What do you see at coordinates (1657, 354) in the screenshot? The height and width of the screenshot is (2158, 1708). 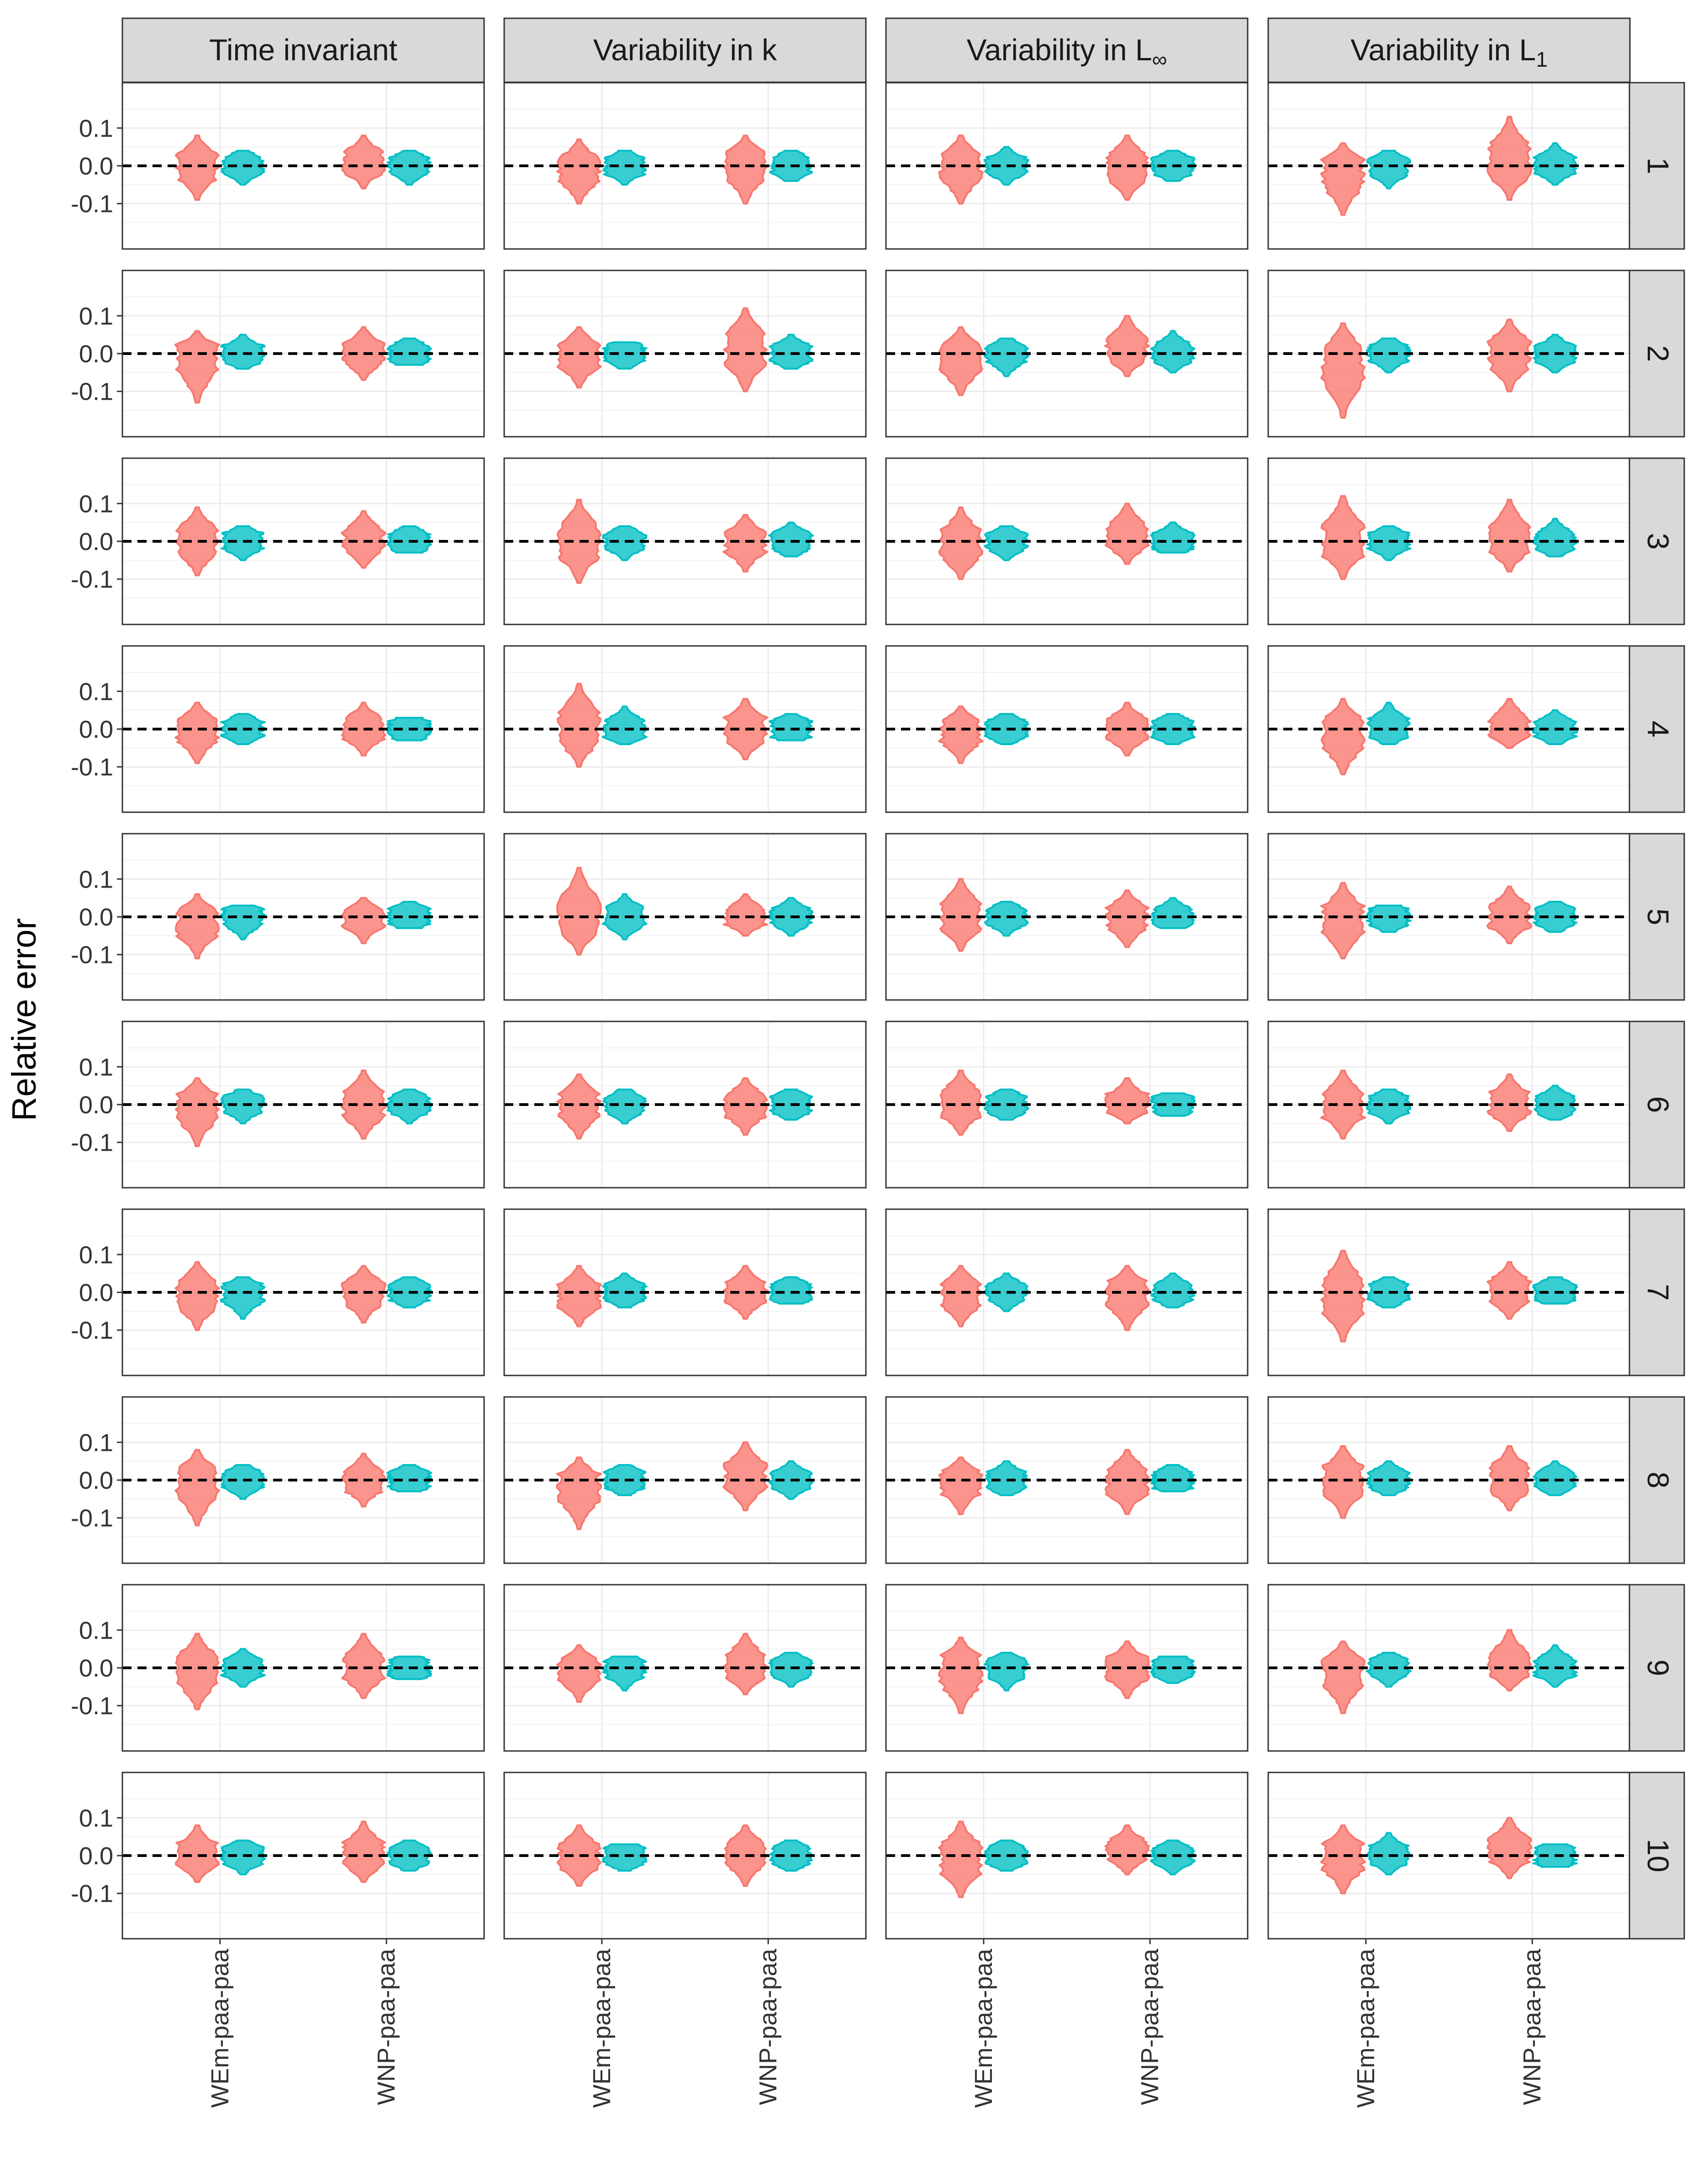 I see `row-strip: 2` at bounding box center [1657, 354].